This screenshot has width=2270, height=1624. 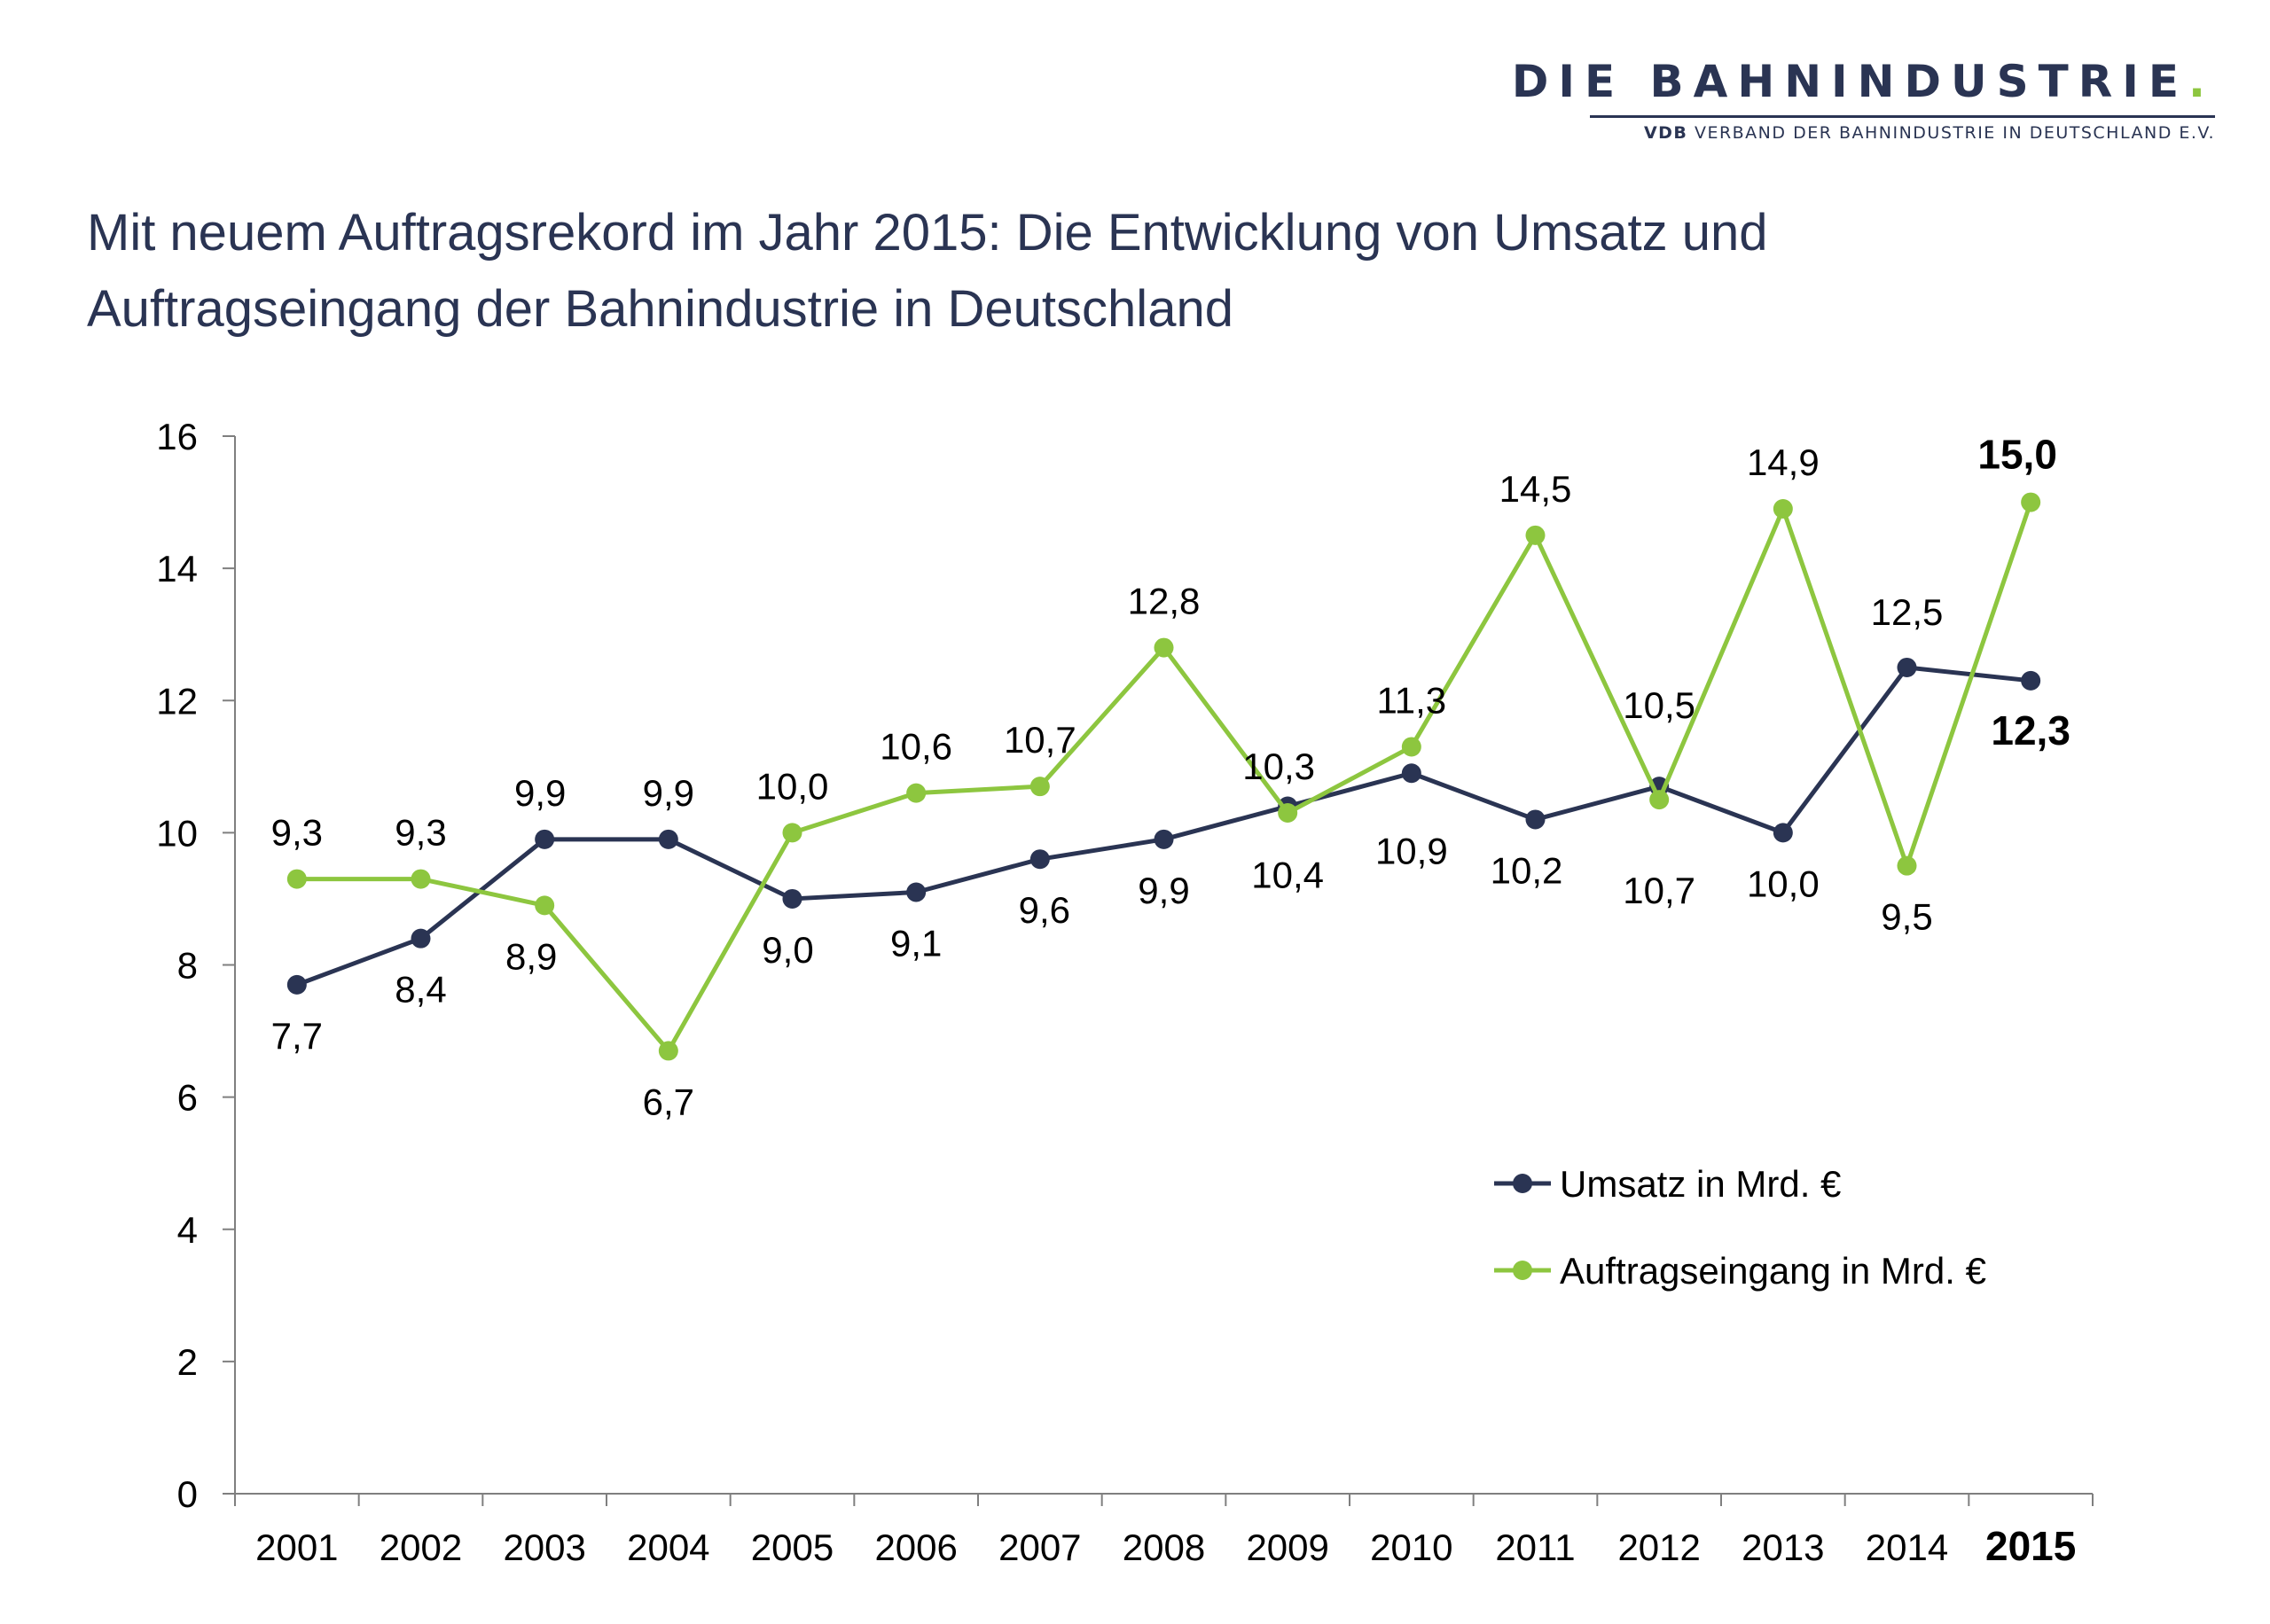 What do you see at coordinates (1907, 1547) in the screenshot?
I see `x-tick-label: 2014` at bounding box center [1907, 1547].